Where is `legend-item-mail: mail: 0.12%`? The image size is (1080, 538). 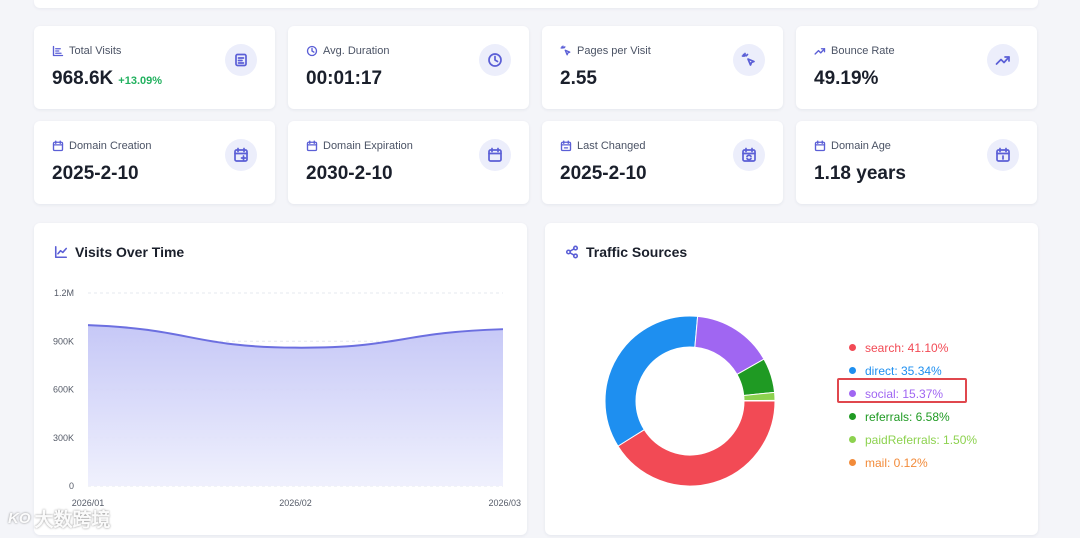 legend-item-mail: mail: 0.12% is located at coordinates (913, 462).